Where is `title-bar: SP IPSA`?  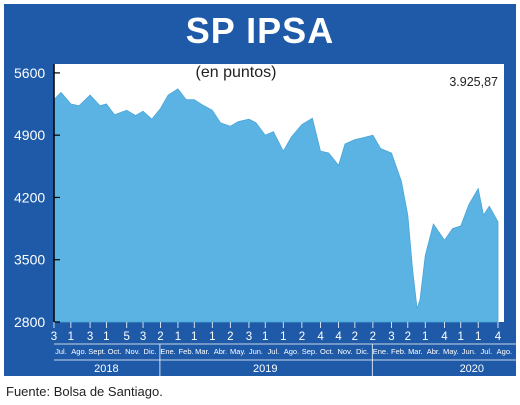
title-bar: SP IPSA is located at coordinates (260, 28).